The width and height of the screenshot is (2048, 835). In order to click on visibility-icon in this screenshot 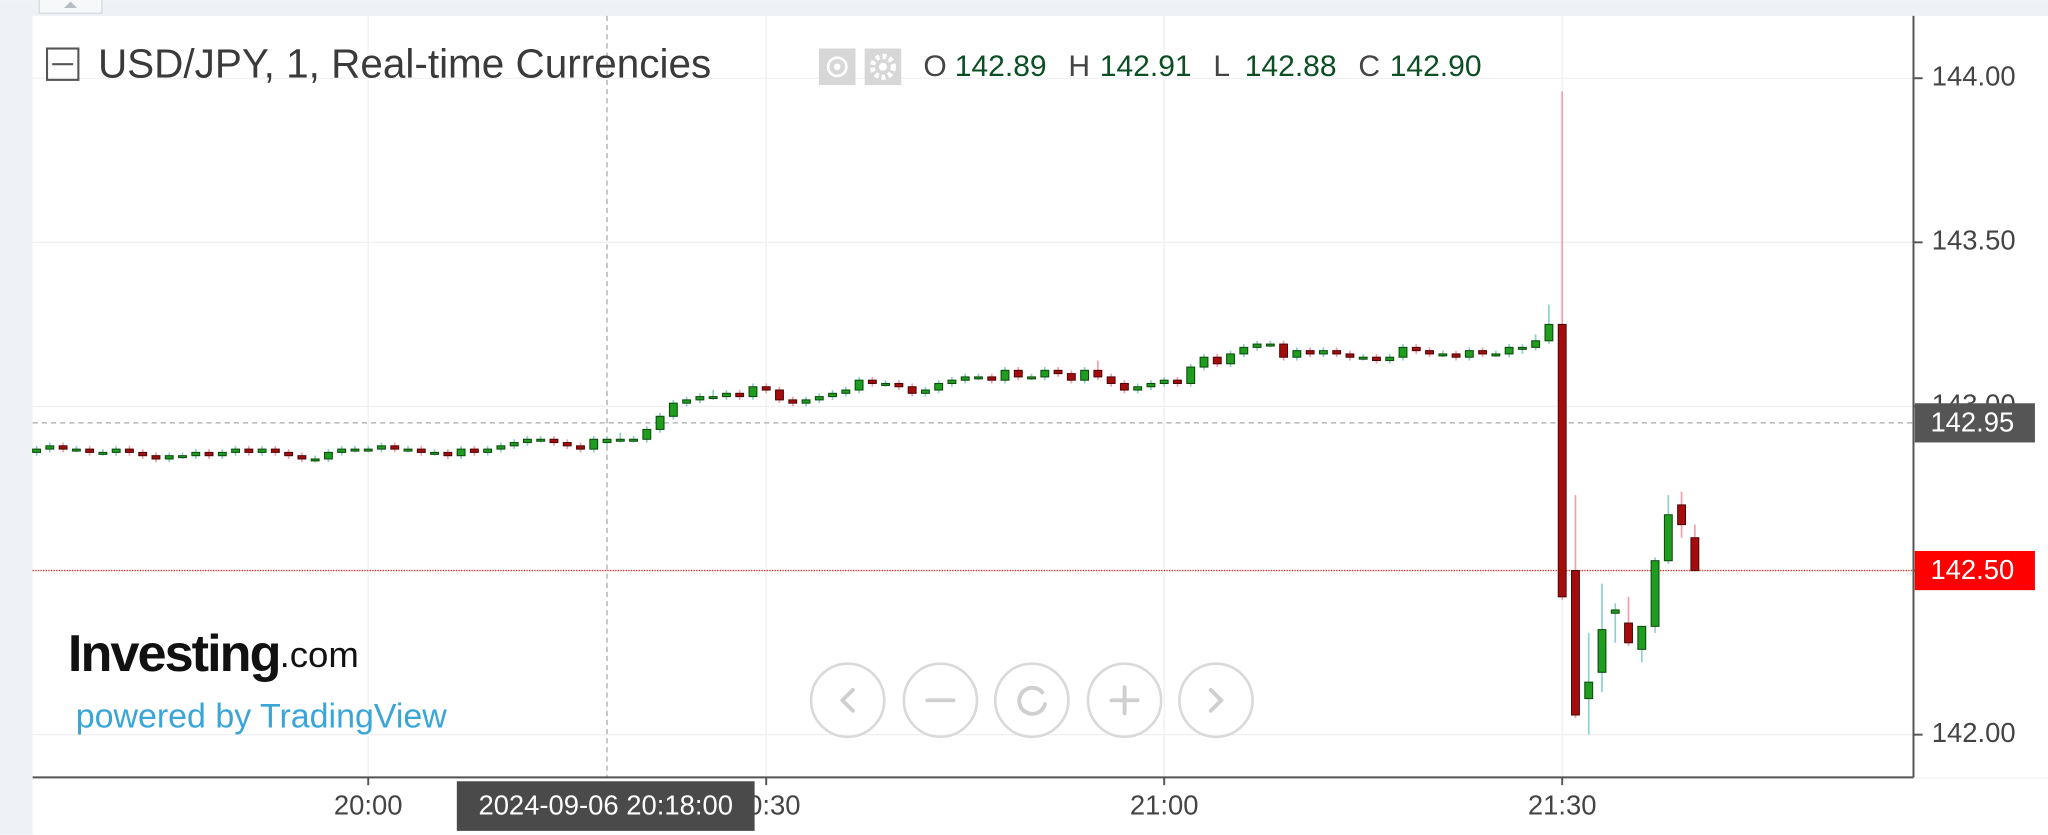, I will do `click(837, 67)`.